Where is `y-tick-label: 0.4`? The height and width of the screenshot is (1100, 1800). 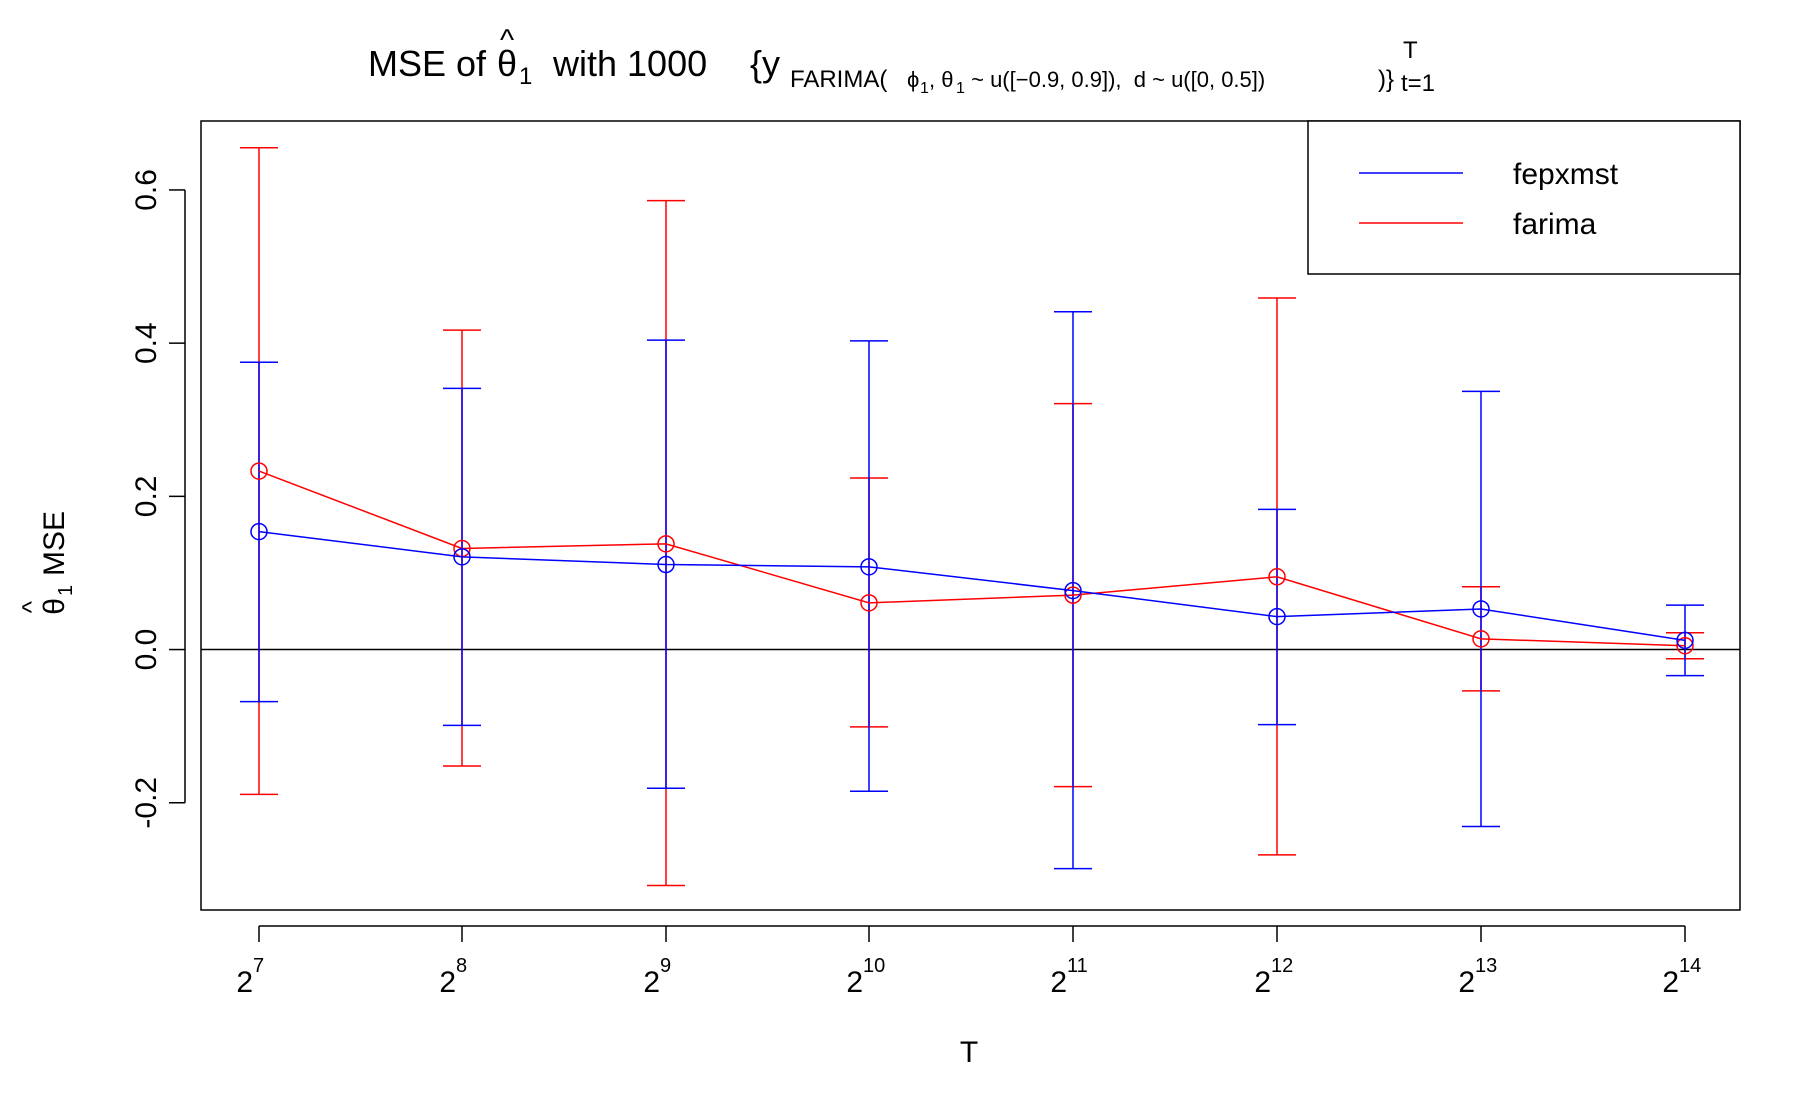 y-tick-label: 0.4 is located at coordinates (146, 343).